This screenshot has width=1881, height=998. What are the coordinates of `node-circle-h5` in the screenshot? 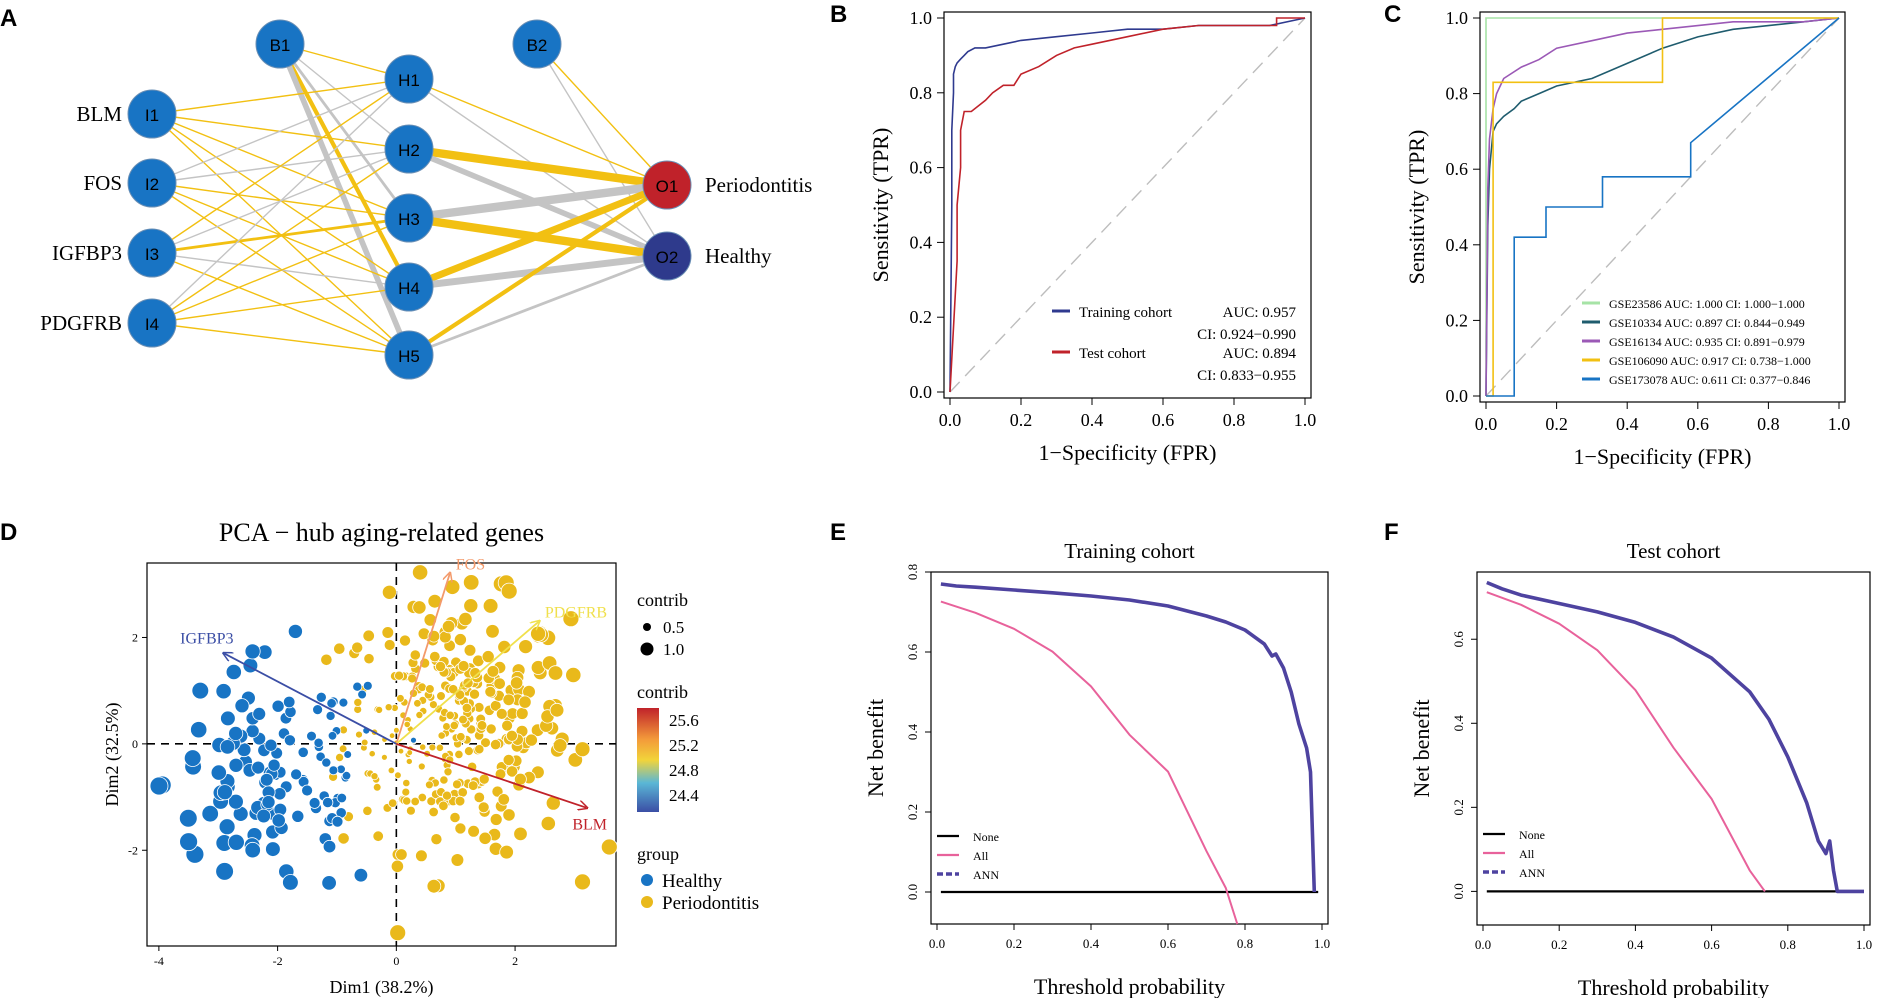 It's located at (409, 355).